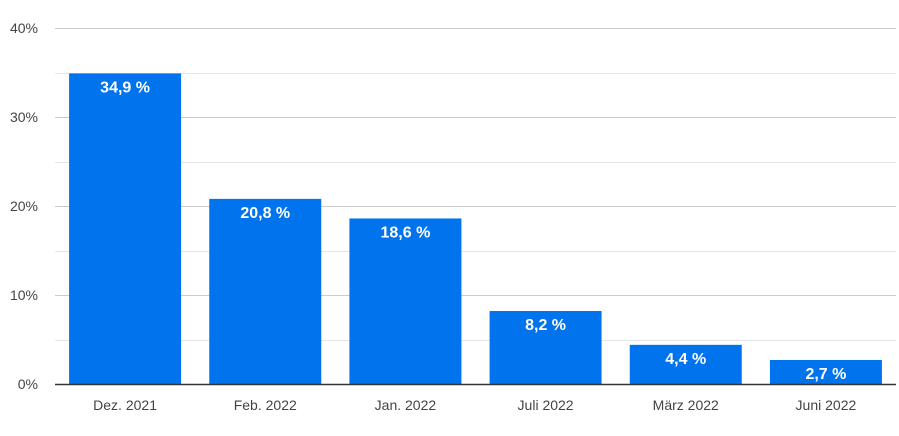 This screenshot has height=436, width=899. What do you see at coordinates (24, 117) in the screenshot?
I see `y-tick-label: 30%` at bounding box center [24, 117].